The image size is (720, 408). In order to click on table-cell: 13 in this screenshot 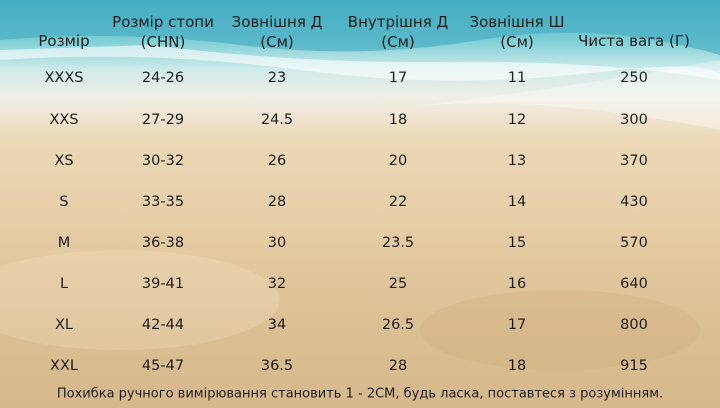, I will do `click(517, 161)`.